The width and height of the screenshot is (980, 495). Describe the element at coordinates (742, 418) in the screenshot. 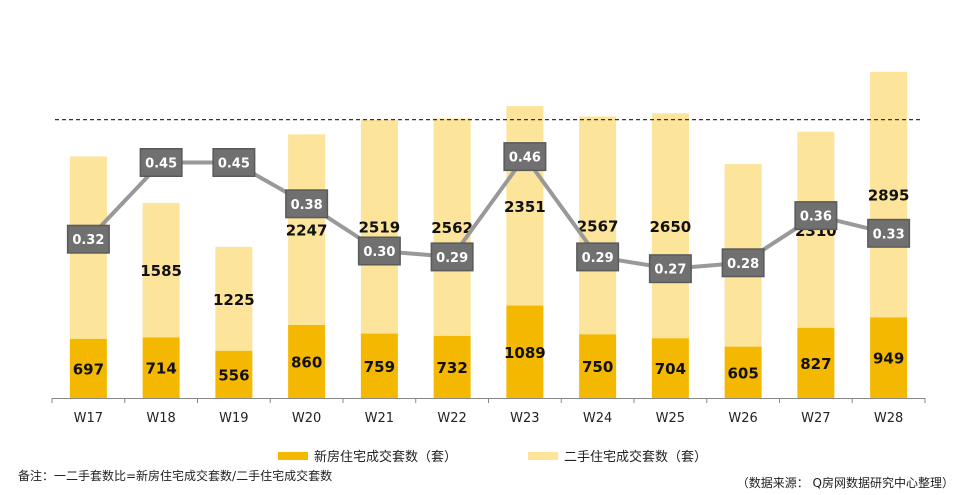

I see `x-tick-label: W26` at that location.